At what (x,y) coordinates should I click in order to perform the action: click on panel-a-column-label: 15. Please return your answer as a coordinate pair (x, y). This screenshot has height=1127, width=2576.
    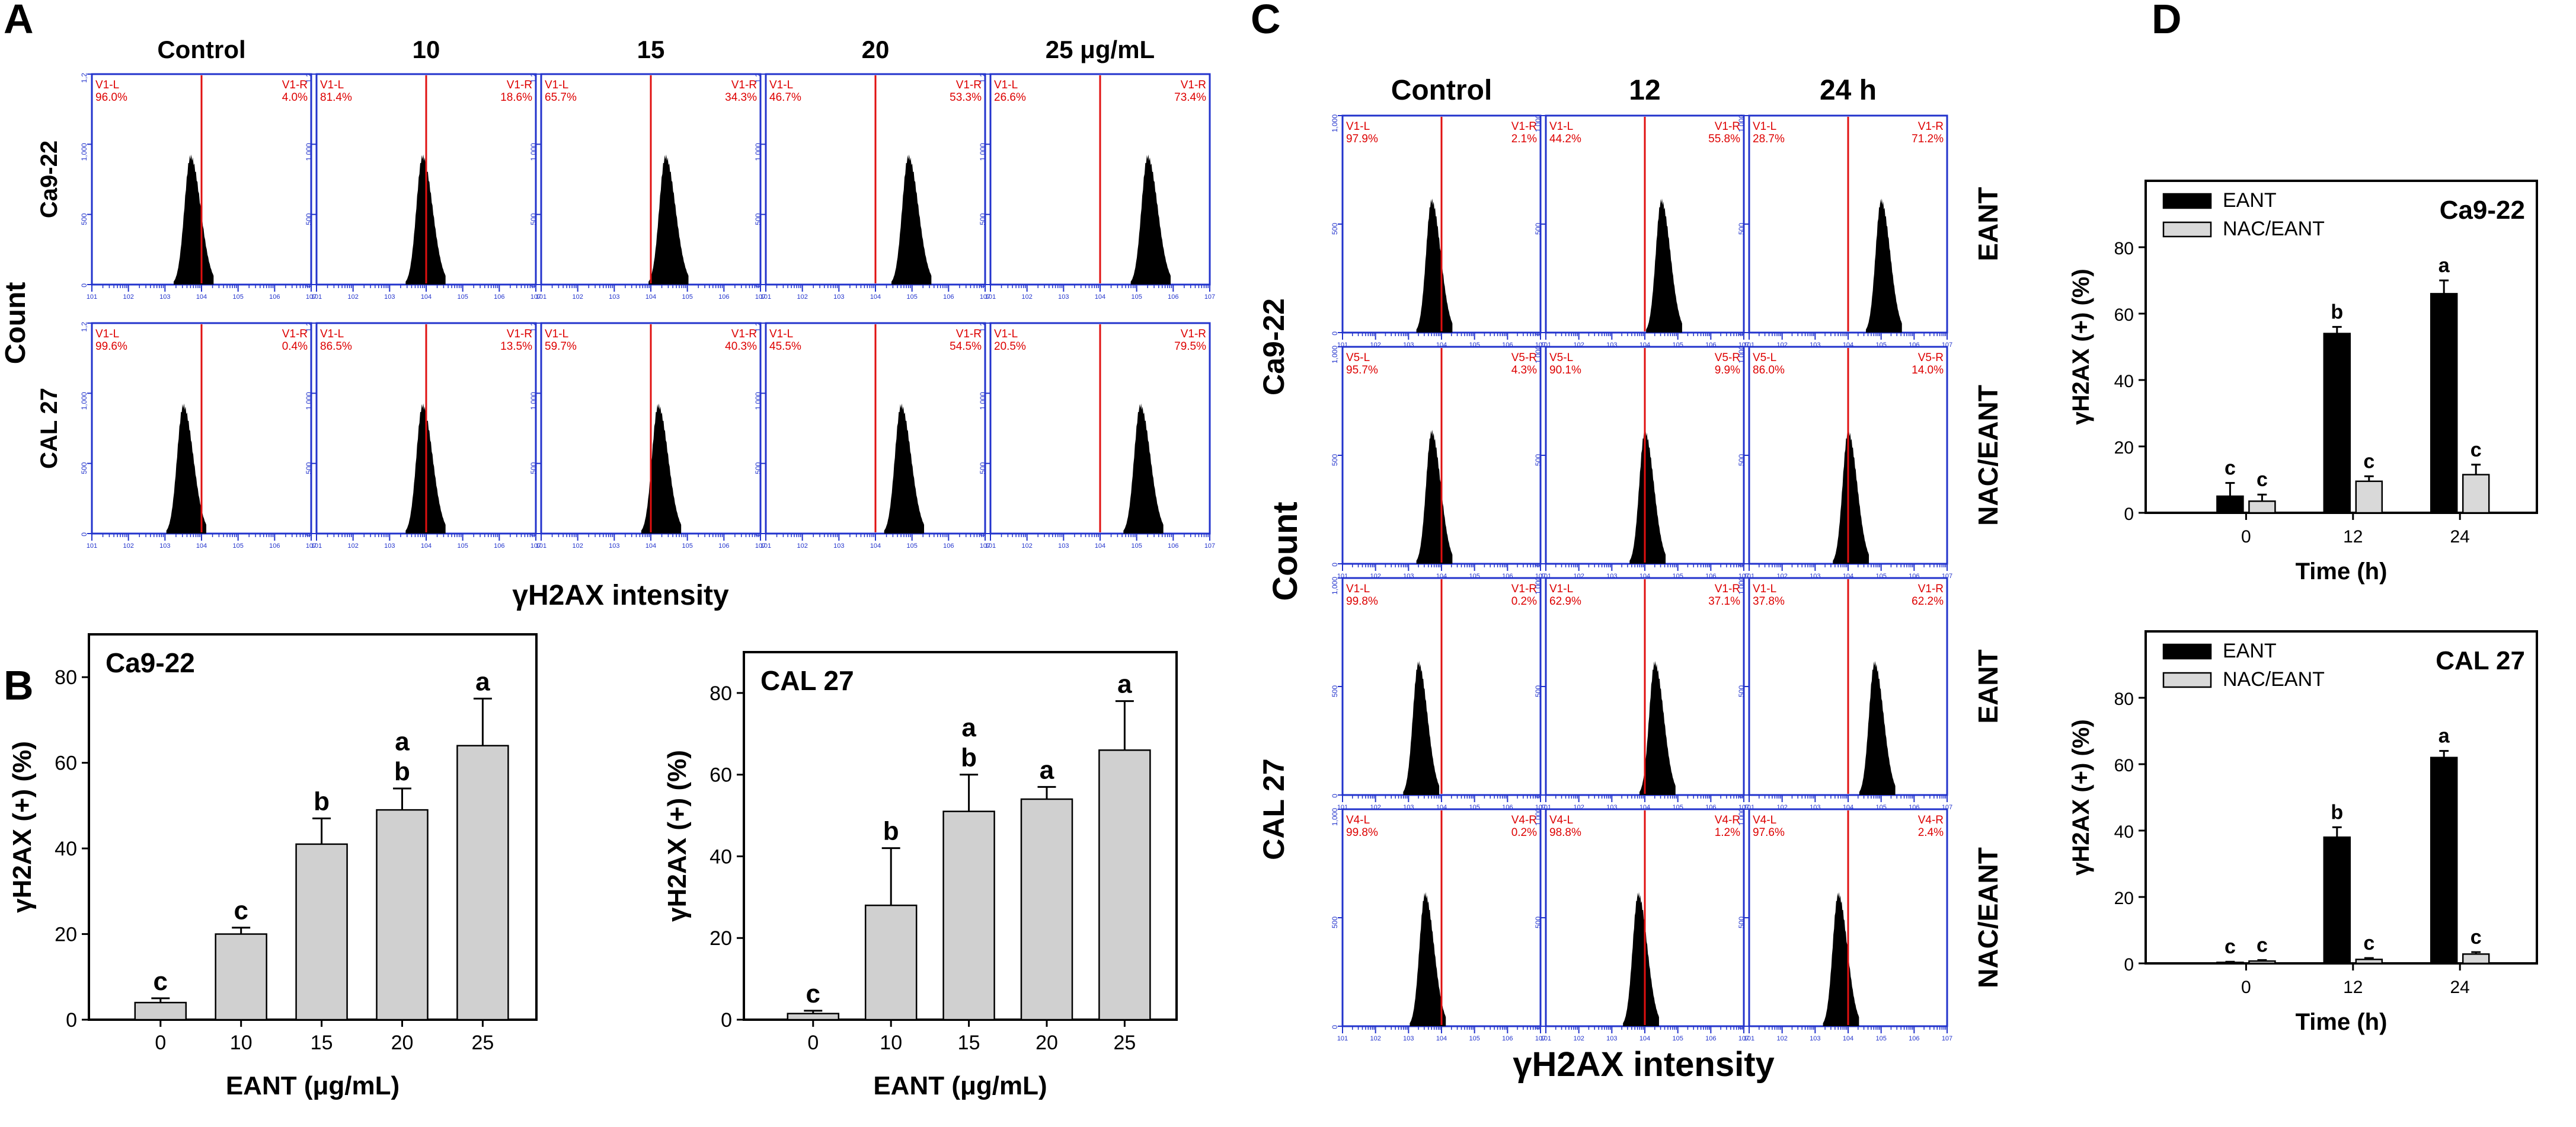
    Looking at the image, I should click on (651, 49).